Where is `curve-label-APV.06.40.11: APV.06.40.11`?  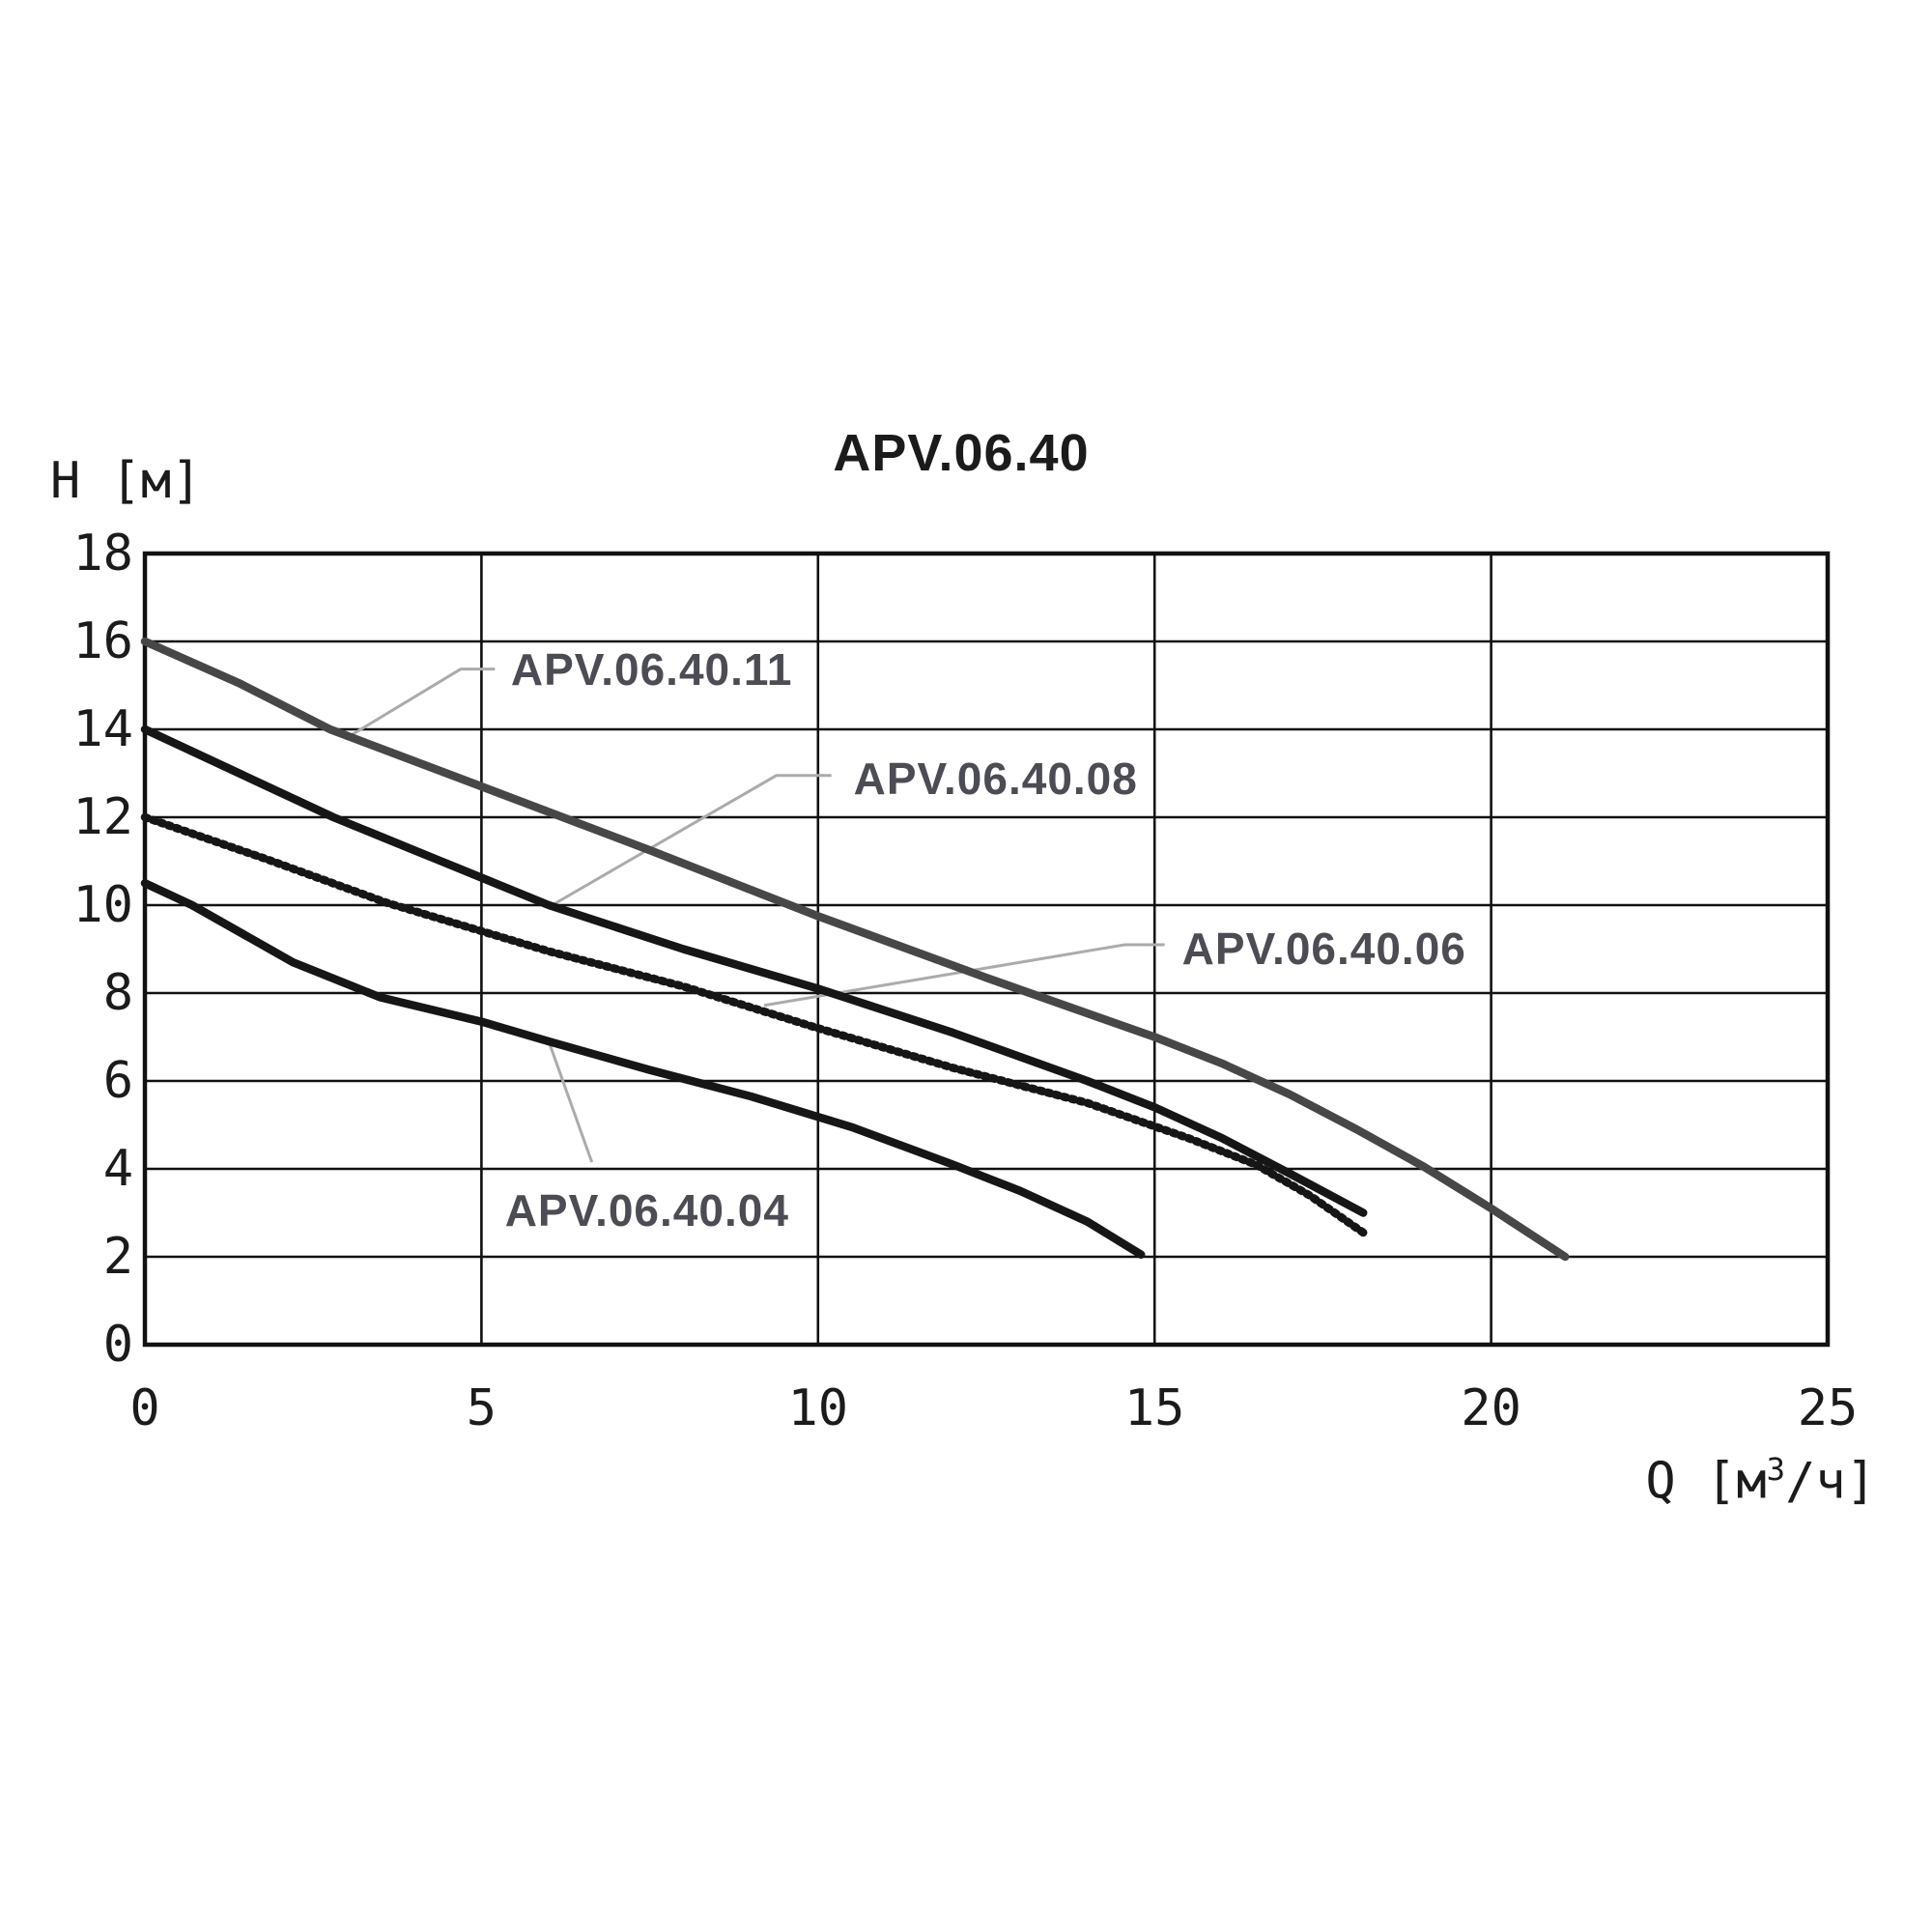
curve-label-APV.06.40.11: APV.06.40.11 is located at coordinates (651, 670).